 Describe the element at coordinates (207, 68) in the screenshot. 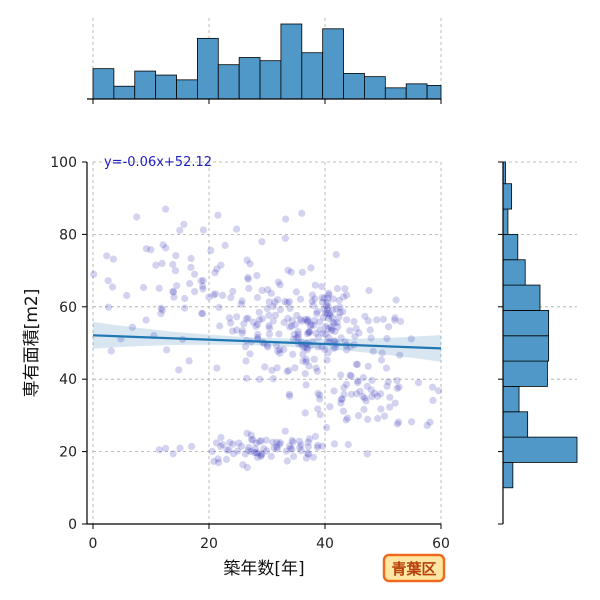

I see `x-hist-bar` at that location.